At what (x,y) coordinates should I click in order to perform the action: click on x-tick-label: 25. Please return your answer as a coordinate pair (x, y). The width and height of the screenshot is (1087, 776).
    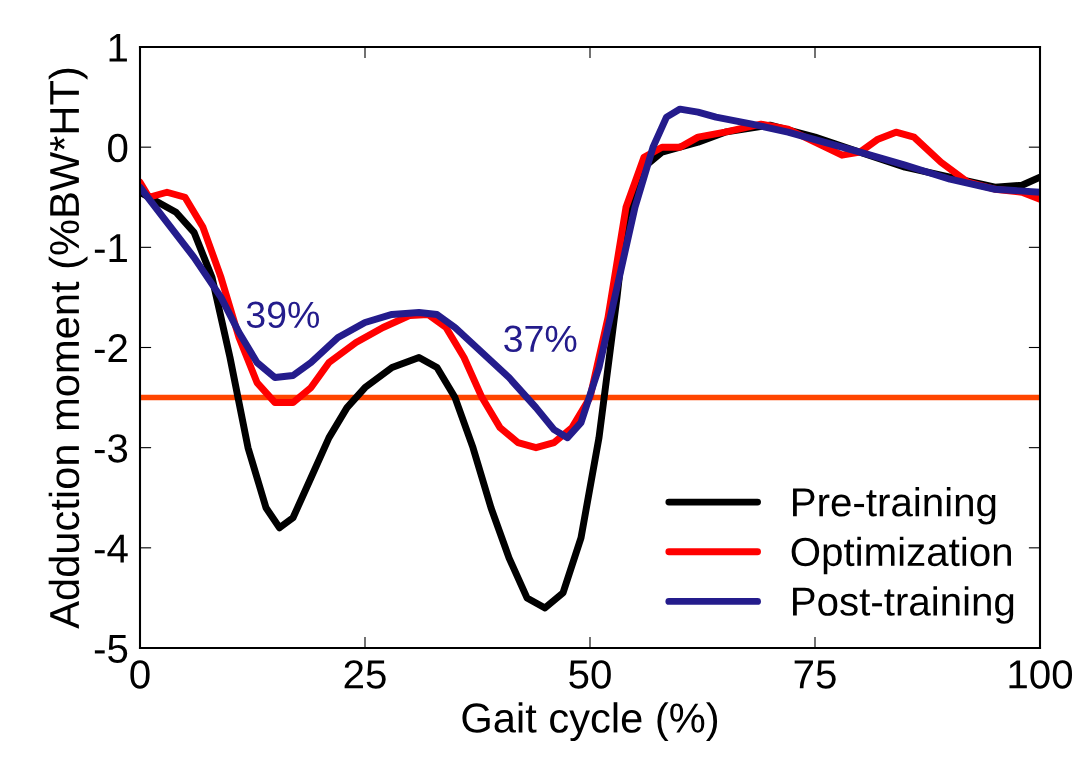
    Looking at the image, I should click on (365, 674).